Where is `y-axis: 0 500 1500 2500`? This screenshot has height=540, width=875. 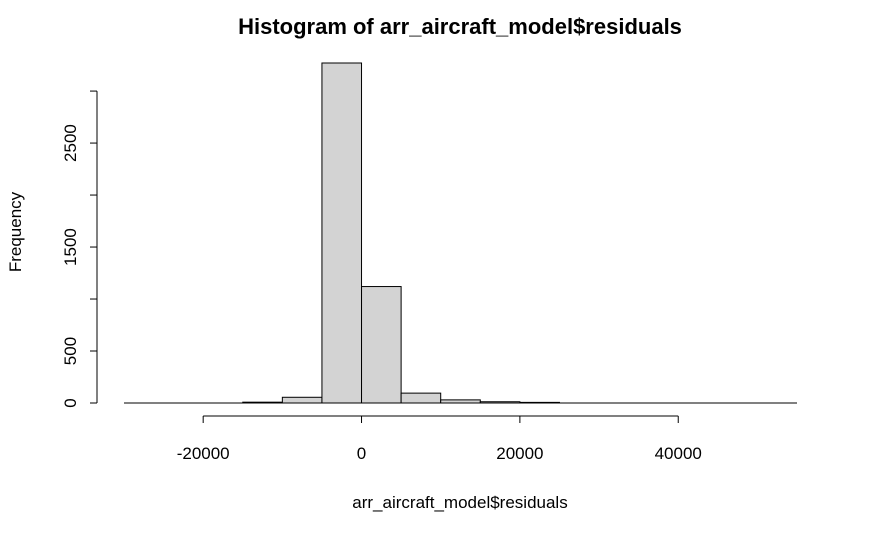
y-axis: 0 500 1500 2500 is located at coordinates (79, 249).